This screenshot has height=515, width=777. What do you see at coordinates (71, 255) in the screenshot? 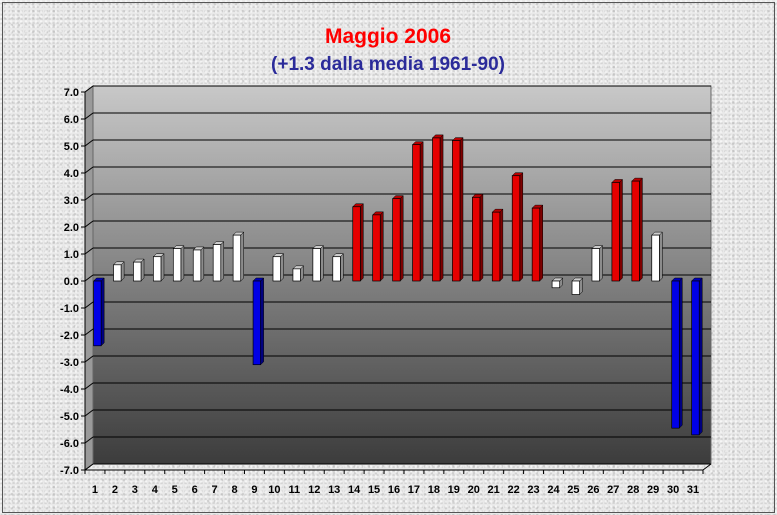
I see `y-tick-label: 1.0` at bounding box center [71, 255].